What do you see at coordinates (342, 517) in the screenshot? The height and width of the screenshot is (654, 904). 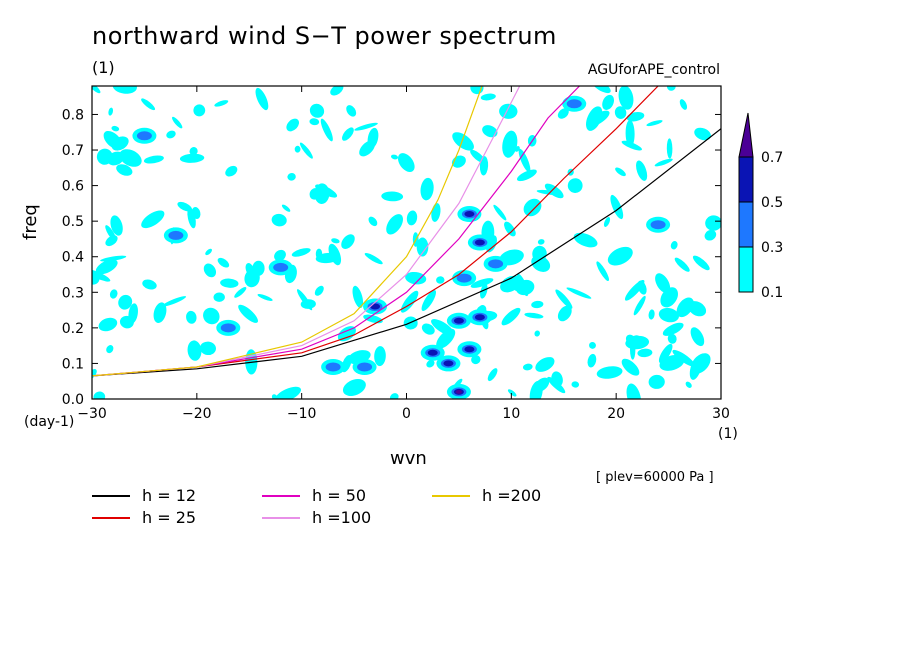 I see `legend-label: h =100` at bounding box center [342, 517].